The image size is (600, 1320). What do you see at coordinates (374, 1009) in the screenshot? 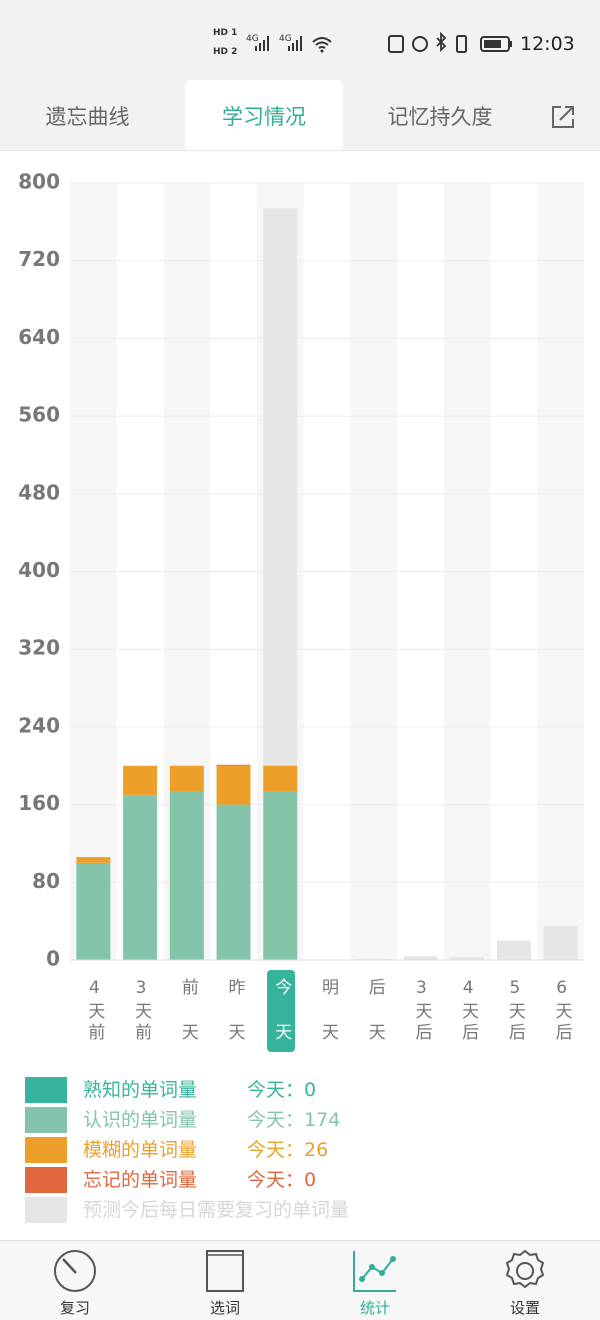
I see `x-tick-label: 后天` at bounding box center [374, 1009].